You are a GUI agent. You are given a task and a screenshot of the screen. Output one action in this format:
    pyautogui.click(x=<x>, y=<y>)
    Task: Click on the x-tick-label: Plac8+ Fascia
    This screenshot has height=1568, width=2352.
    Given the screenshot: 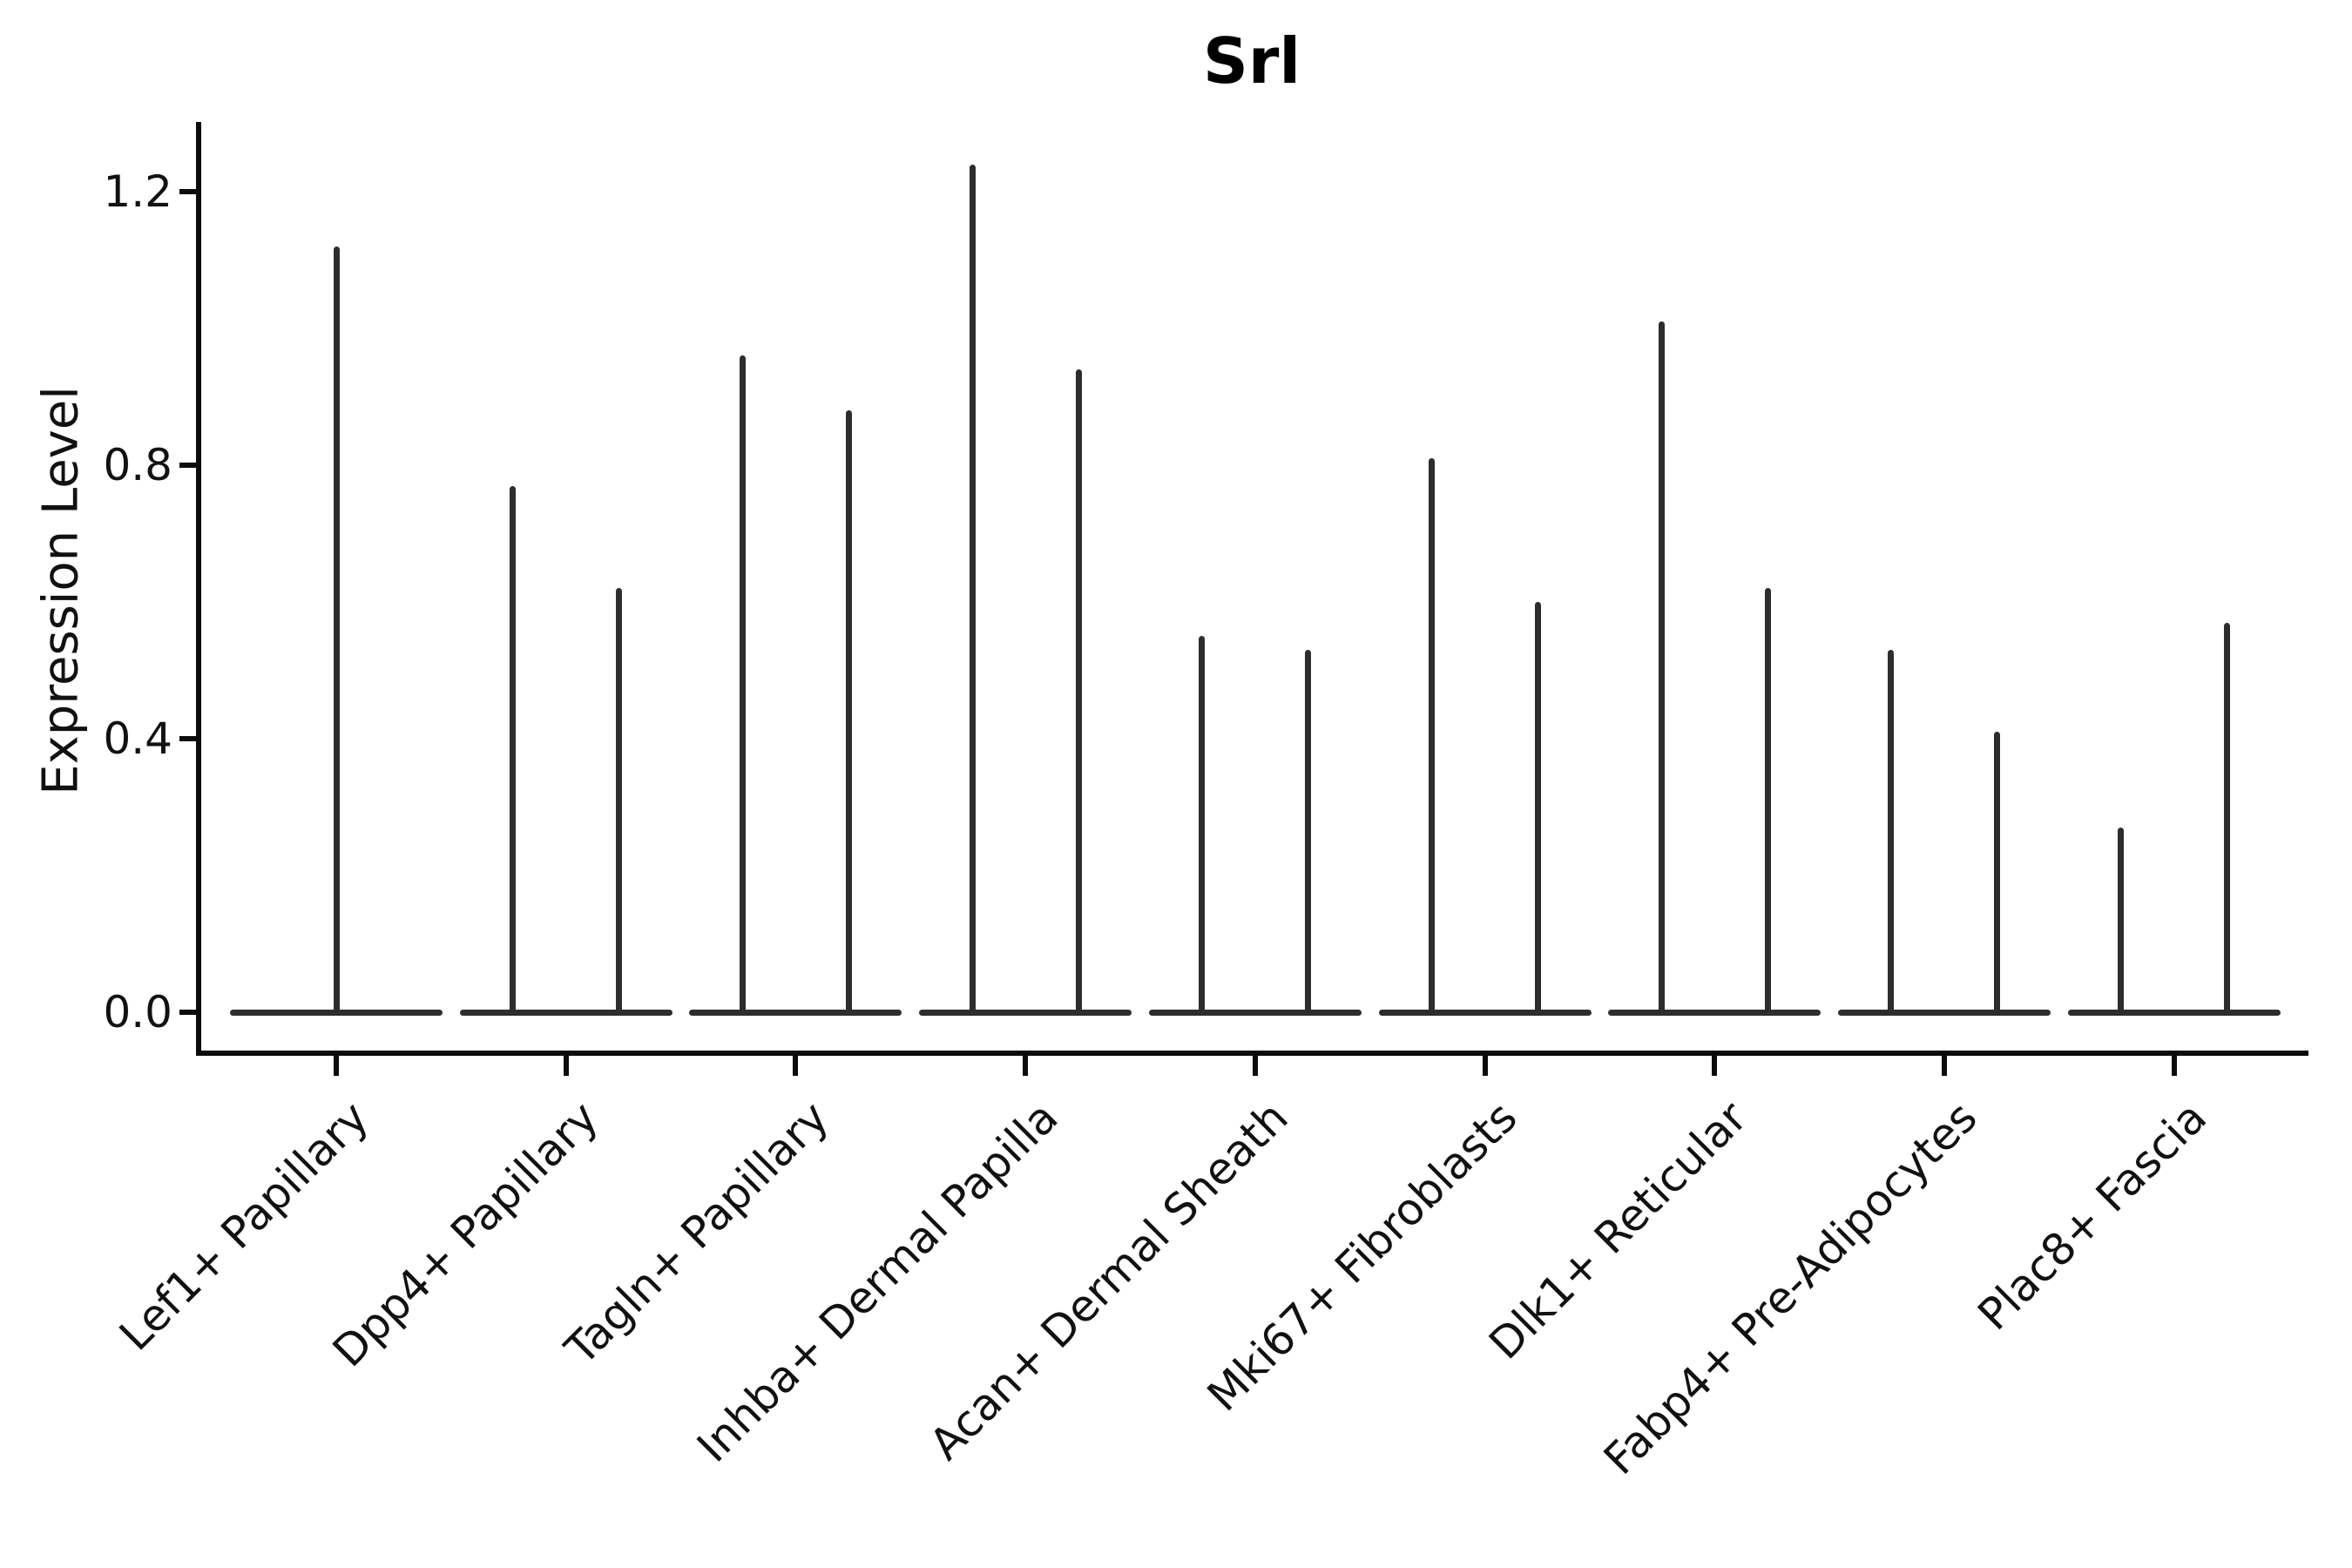 What is the action you would take?
    pyautogui.click(x=2092, y=1216)
    